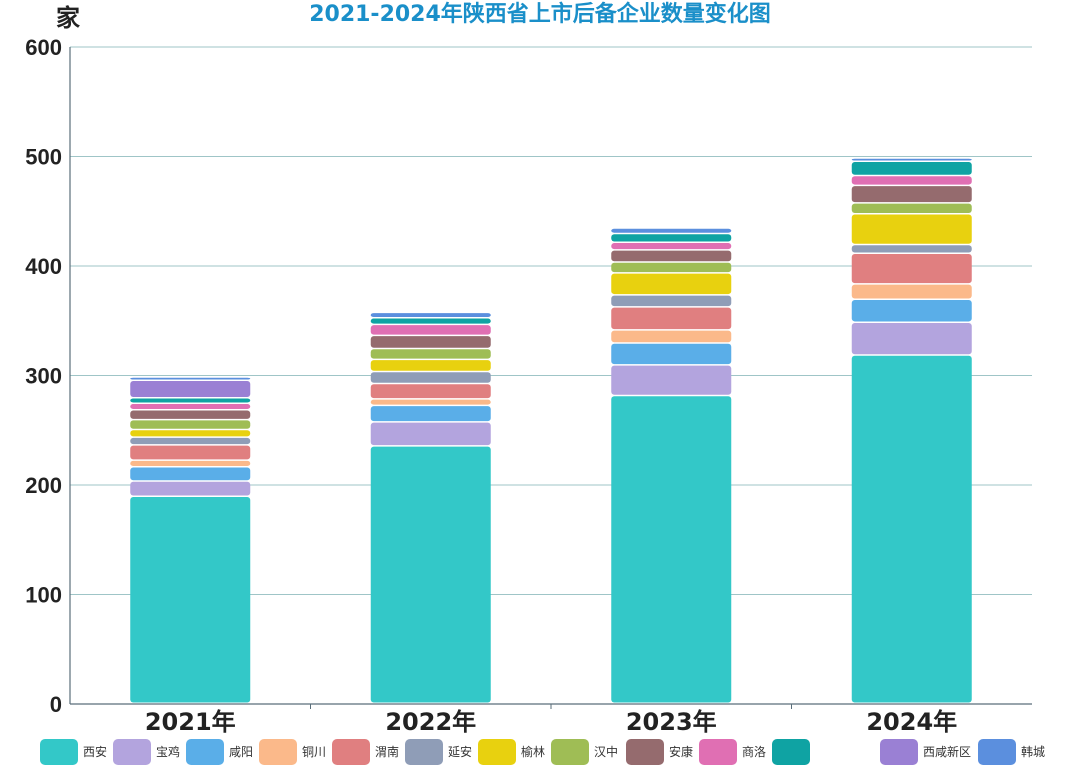 The image size is (1080, 782). Describe the element at coordinates (430, 365) in the screenshot. I see `bar-segment-榆林-2022年` at that location.